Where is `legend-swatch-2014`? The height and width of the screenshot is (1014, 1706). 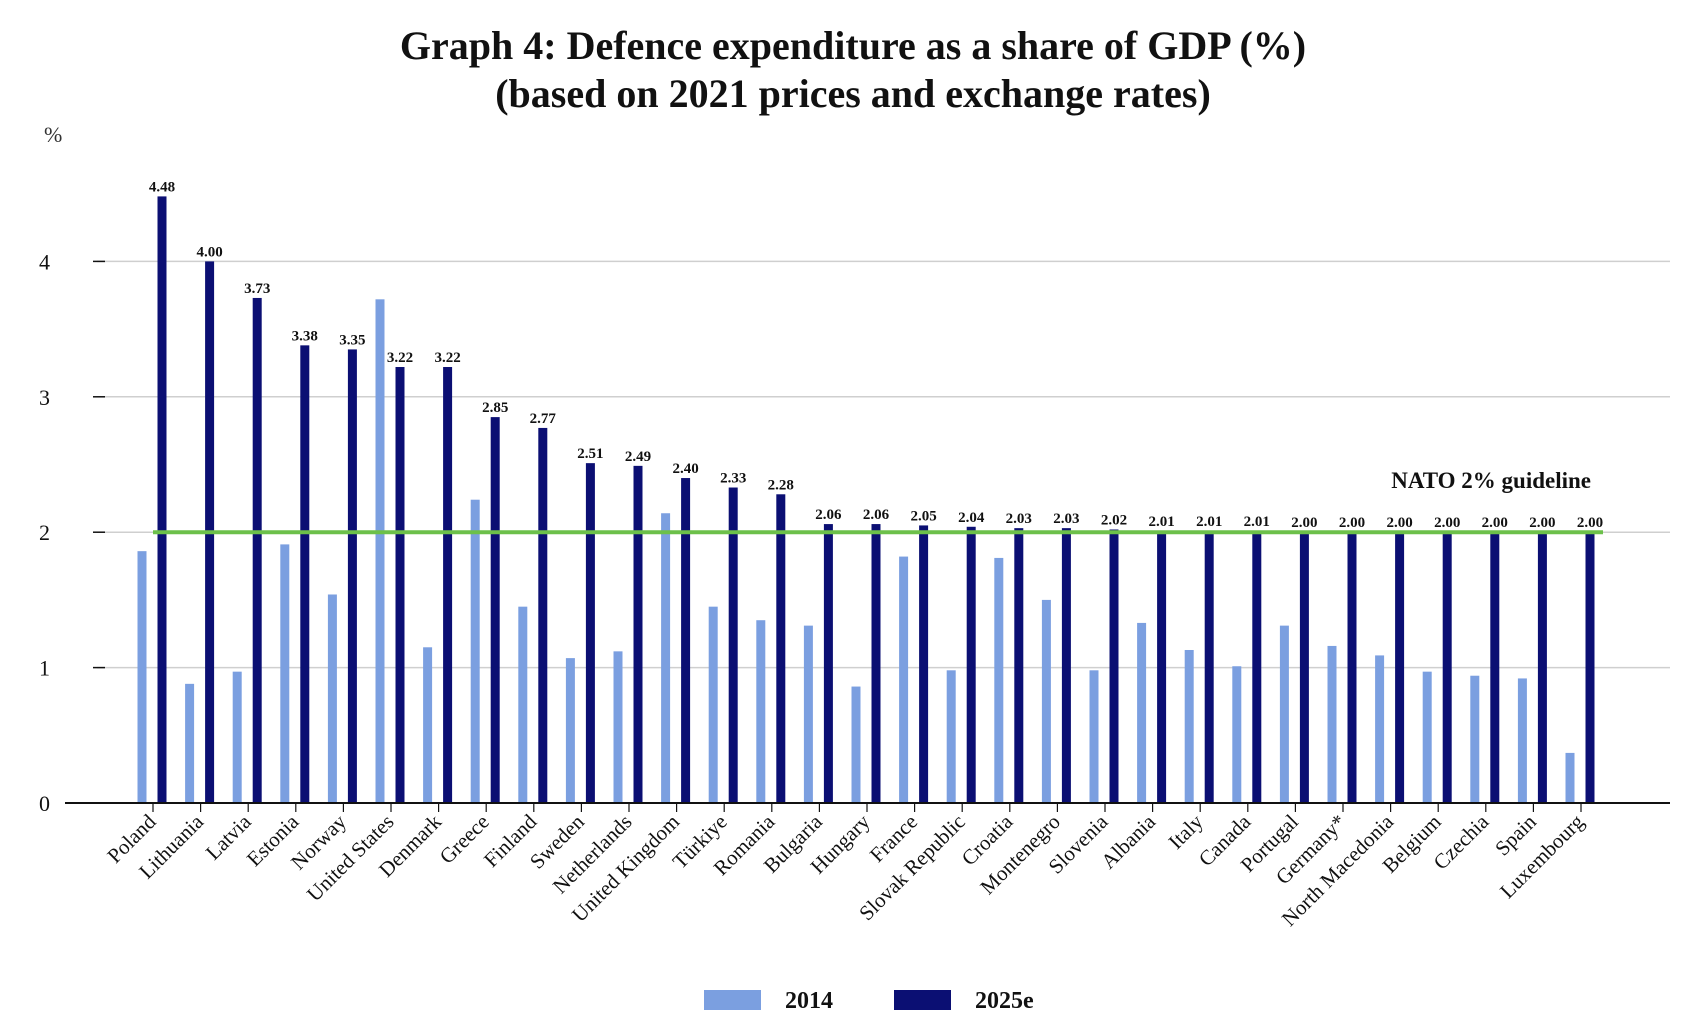
legend-swatch-2014 is located at coordinates (732, 1000).